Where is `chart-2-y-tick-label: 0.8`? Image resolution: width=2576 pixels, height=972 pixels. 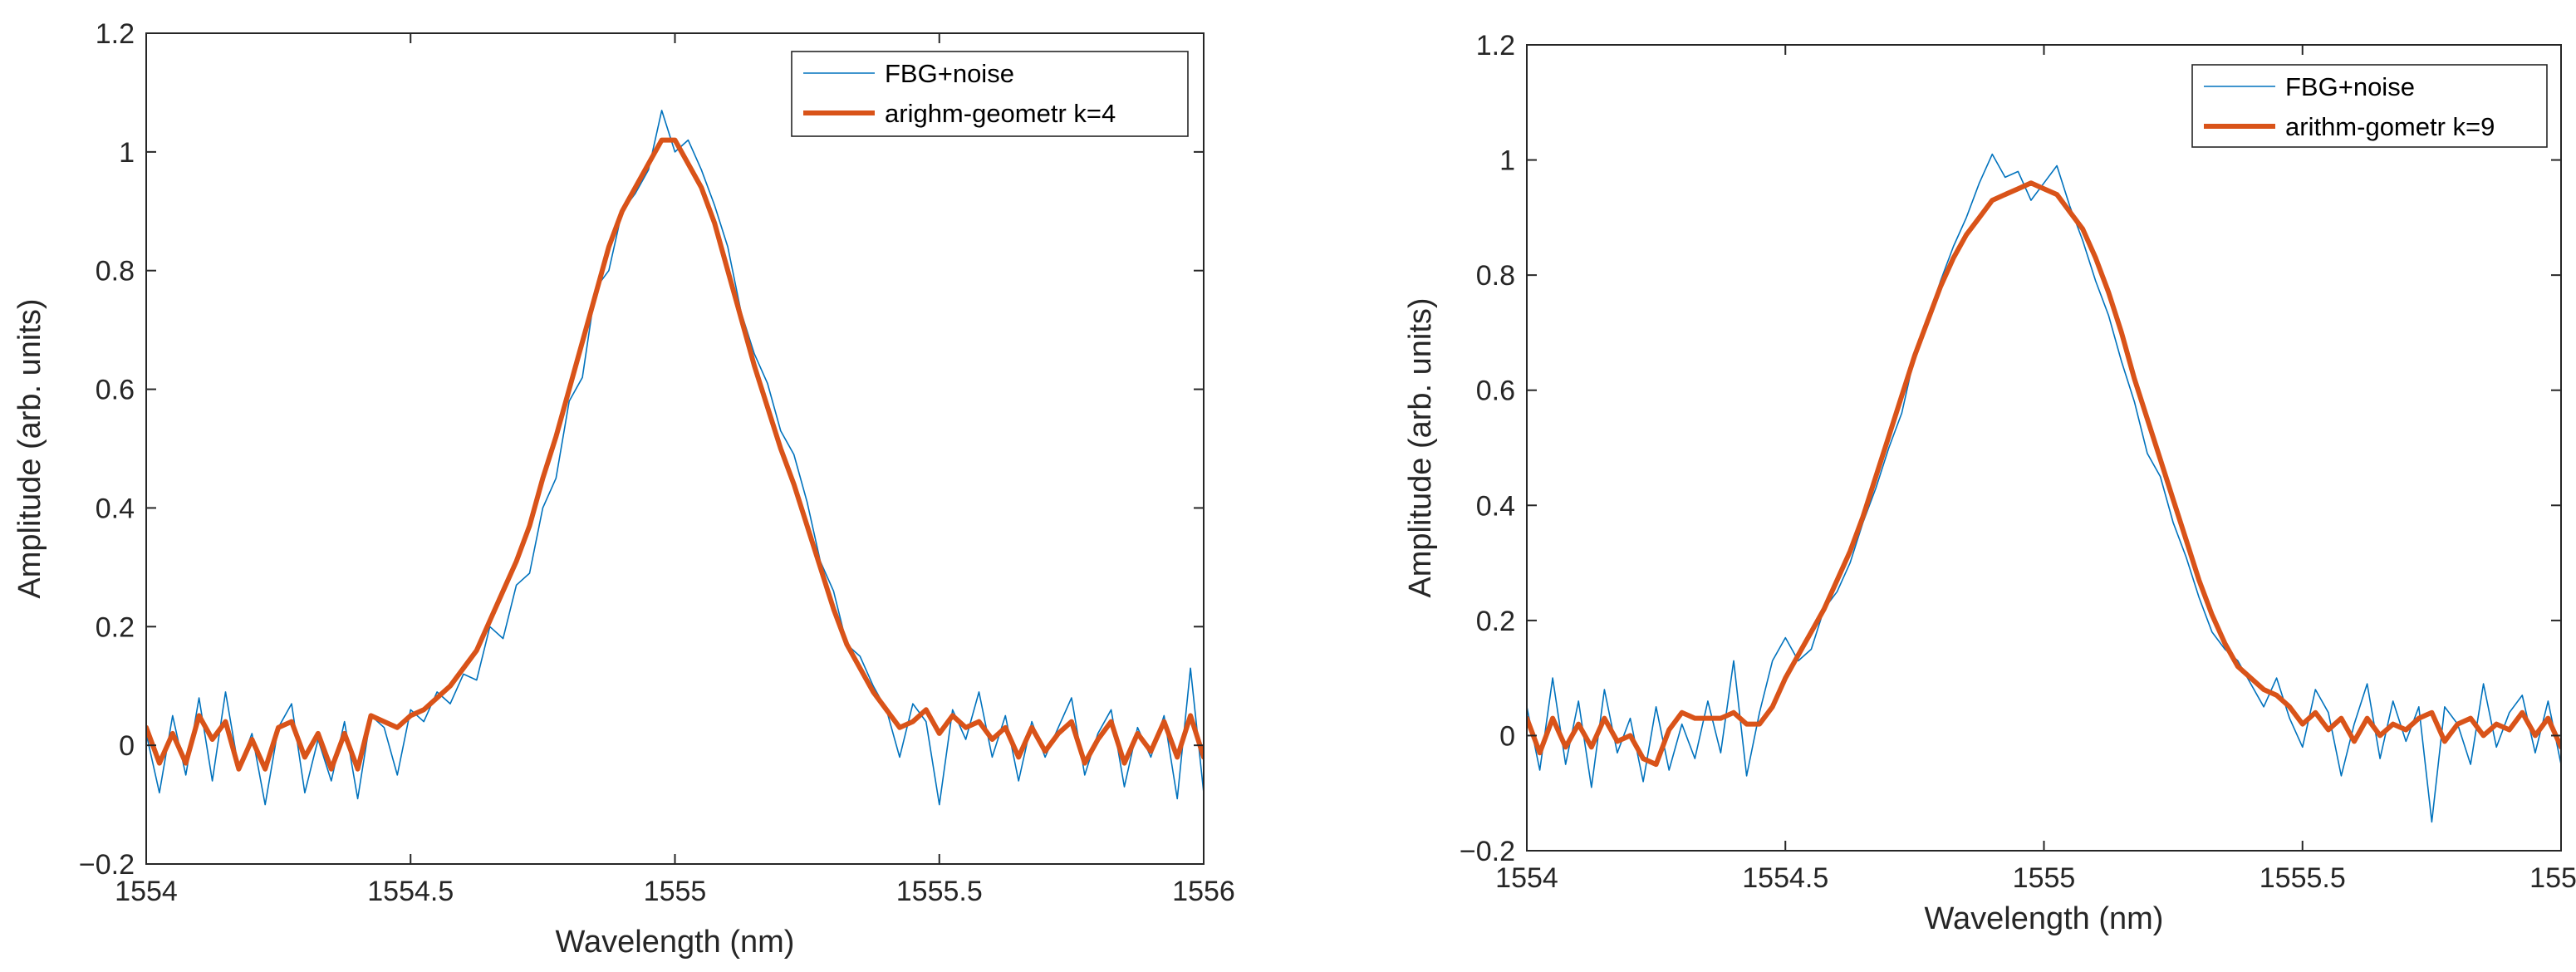
chart-2-y-tick-label: 0.8 is located at coordinates (1495, 276).